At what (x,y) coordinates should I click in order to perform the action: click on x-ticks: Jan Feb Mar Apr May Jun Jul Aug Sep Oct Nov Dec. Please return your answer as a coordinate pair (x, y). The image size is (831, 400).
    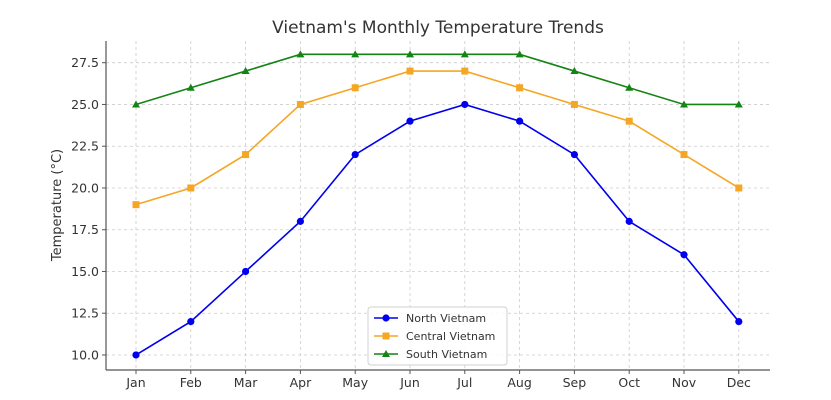
    Looking at the image, I should click on (438, 380).